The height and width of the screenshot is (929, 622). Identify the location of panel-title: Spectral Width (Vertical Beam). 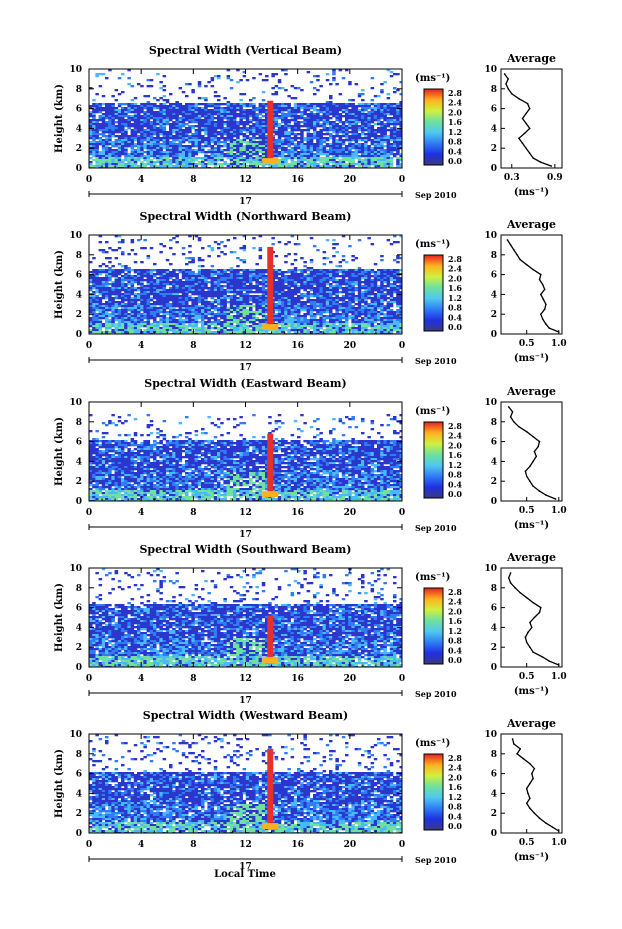
(245, 50).